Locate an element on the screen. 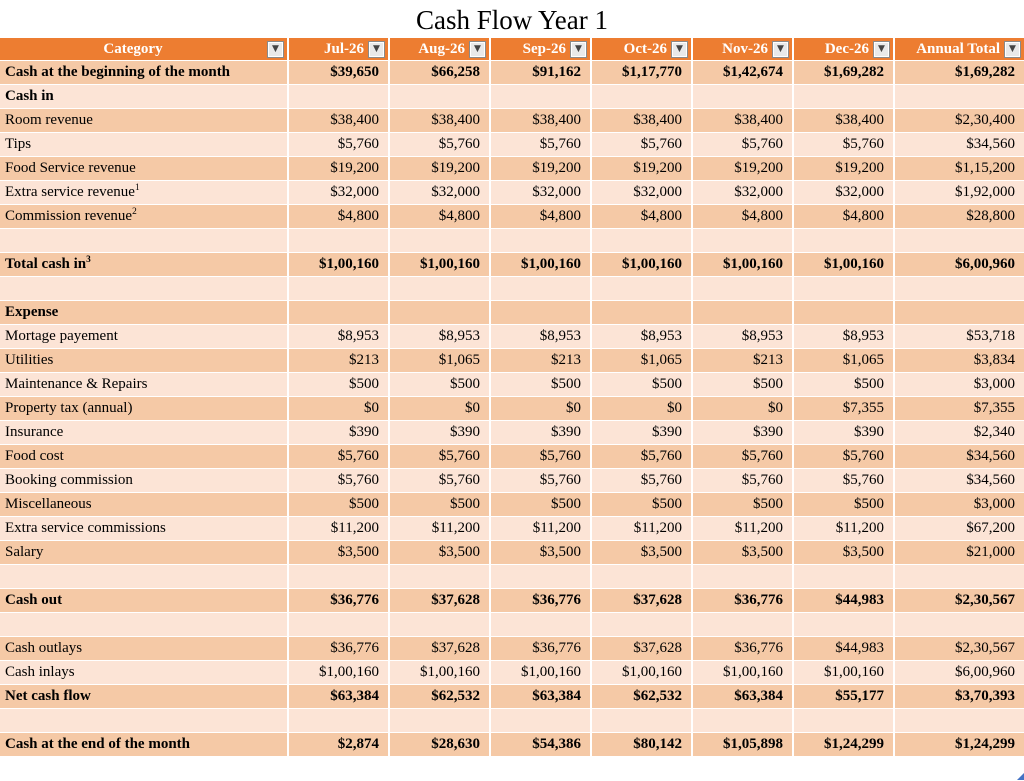 The height and width of the screenshot is (781, 1024). row-label-cell: Mortage payement is located at coordinates (144, 336).